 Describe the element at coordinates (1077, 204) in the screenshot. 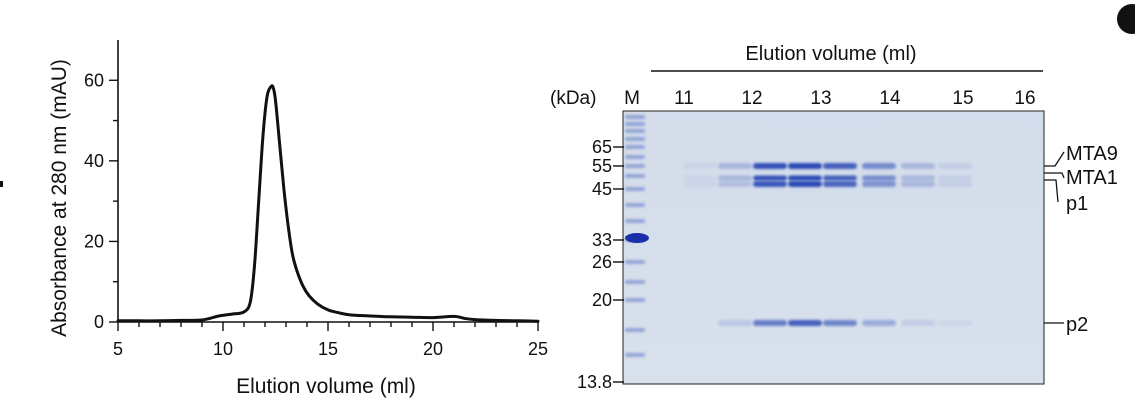

I see `band-label: p1` at that location.